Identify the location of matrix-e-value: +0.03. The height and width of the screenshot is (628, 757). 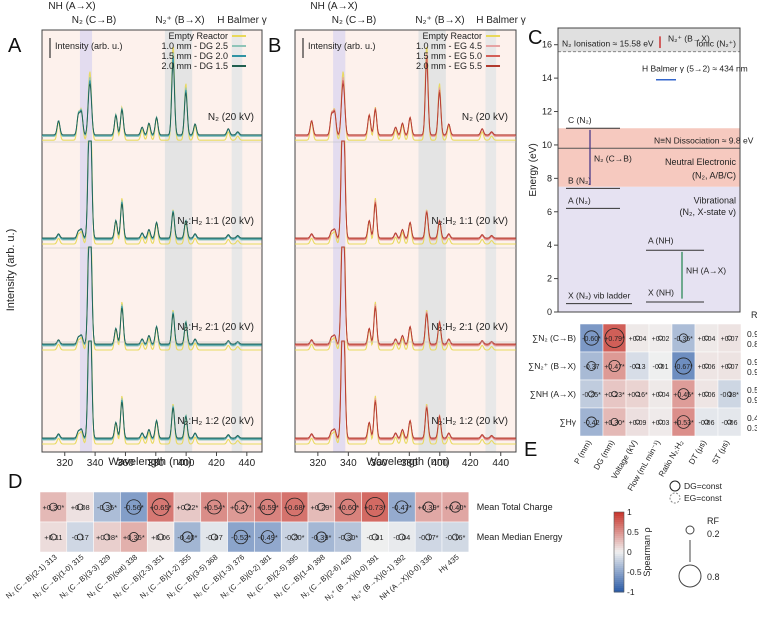
(661, 423).